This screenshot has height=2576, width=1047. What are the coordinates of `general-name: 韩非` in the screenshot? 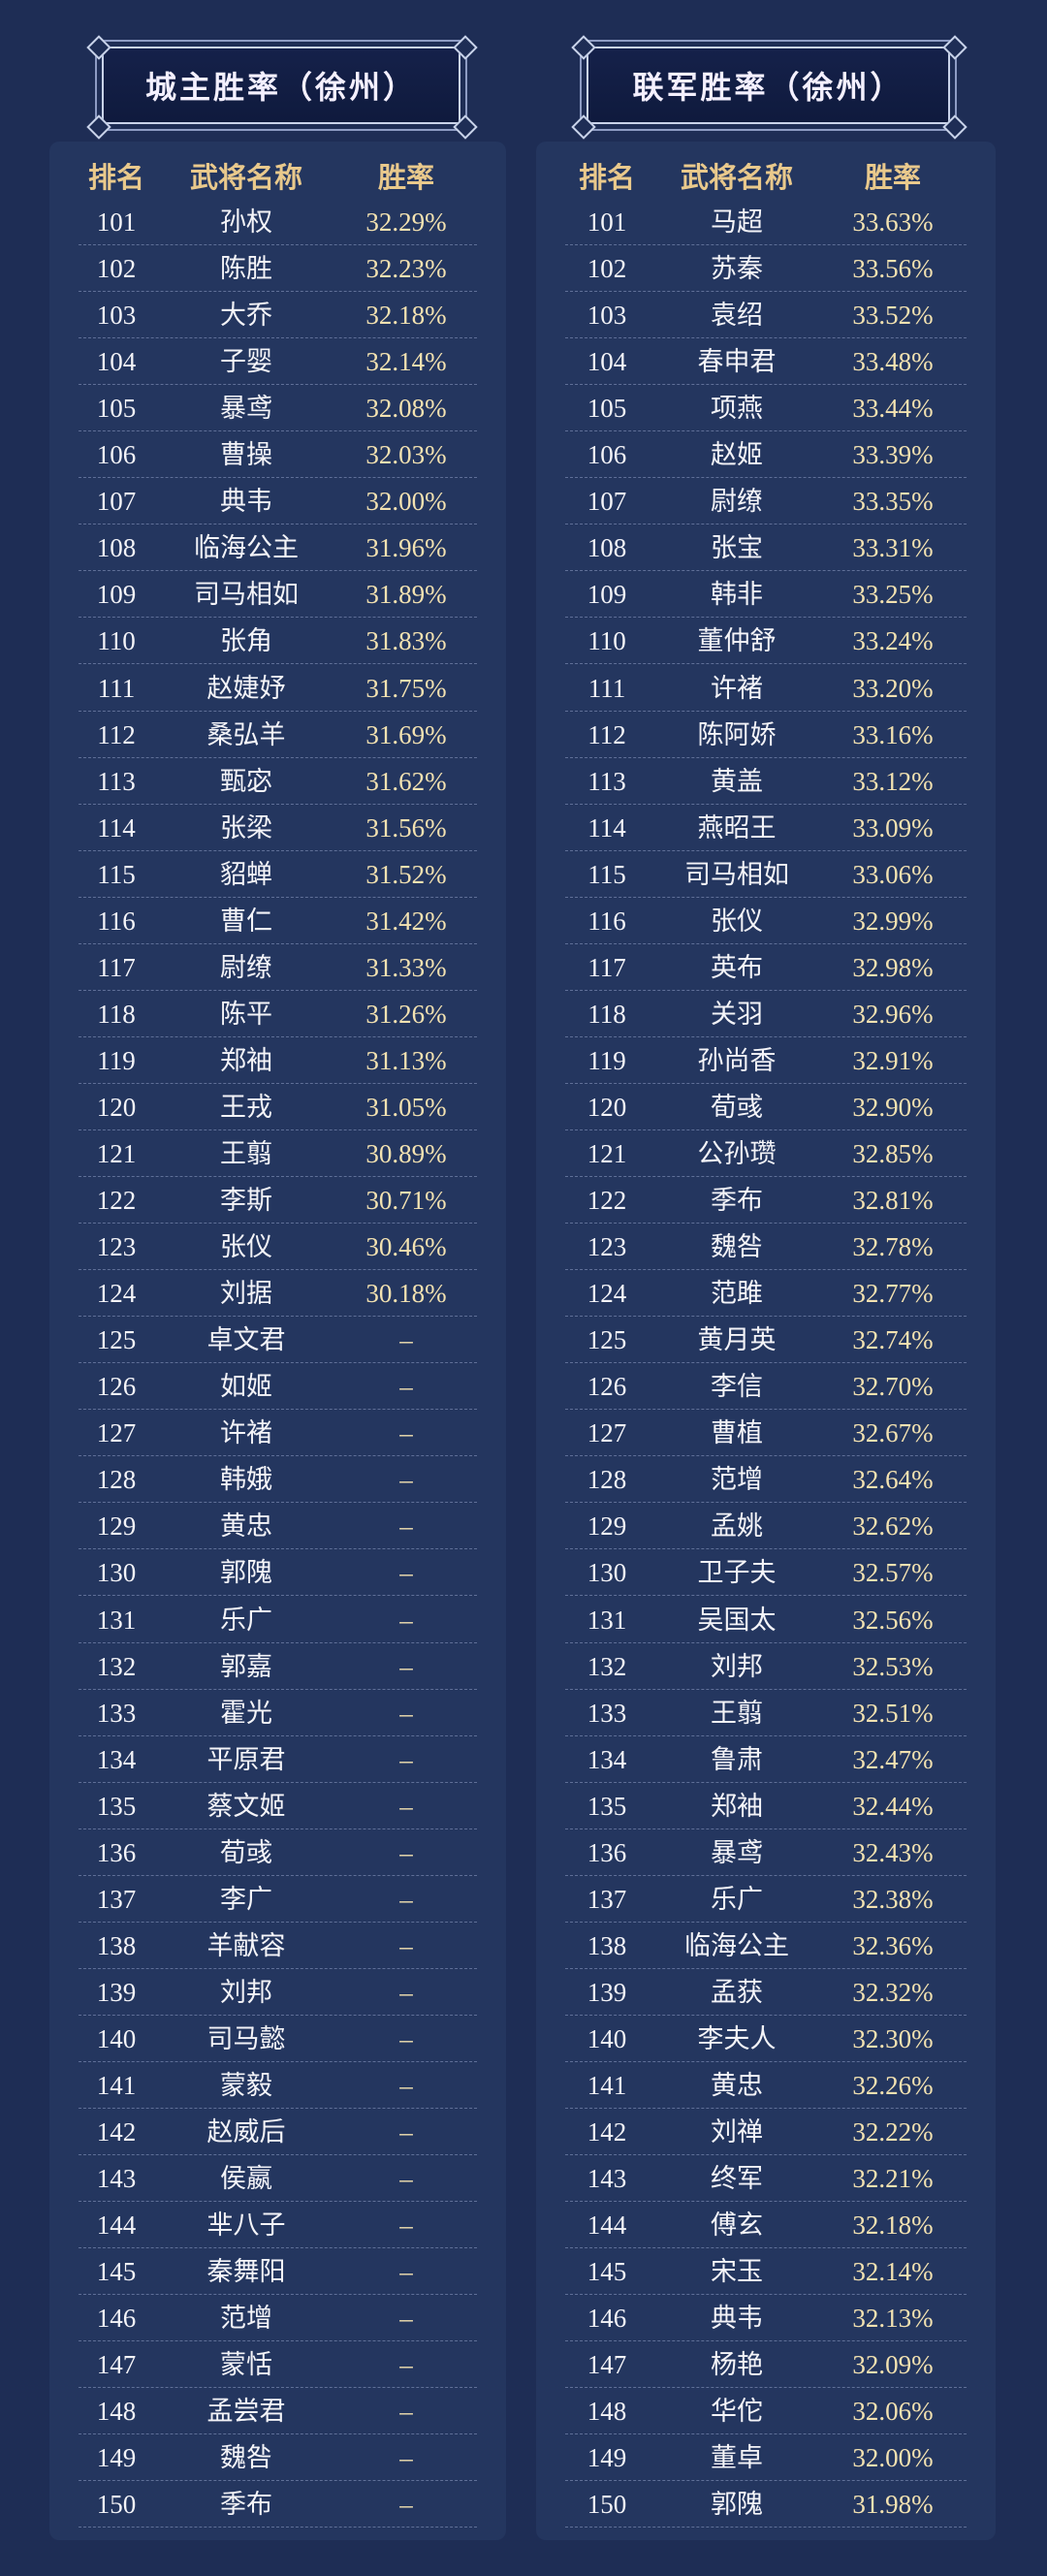 It's located at (737, 595).